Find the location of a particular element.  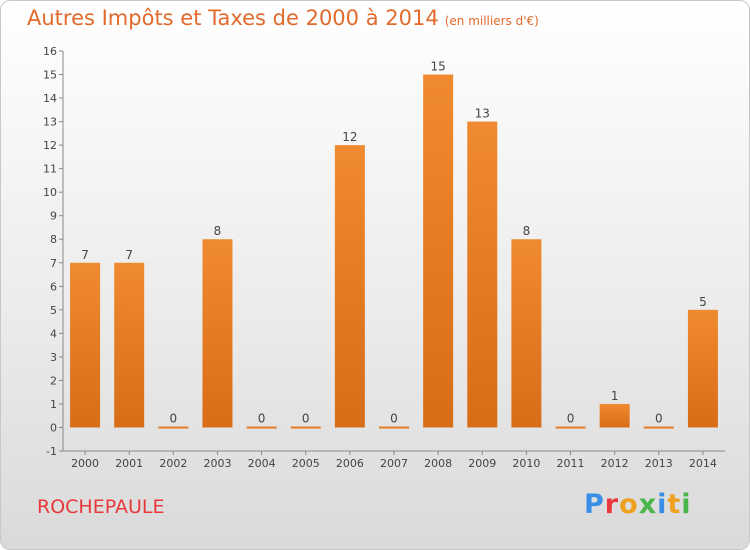

data-label-2008: 15 is located at coordinates (437, 67).